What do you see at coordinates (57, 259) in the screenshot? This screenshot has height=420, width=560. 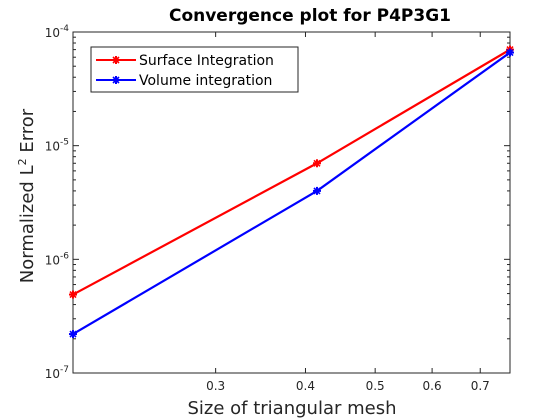 I see `y-tick-label: 10⁻⁶` at bounding box center [57, 259].